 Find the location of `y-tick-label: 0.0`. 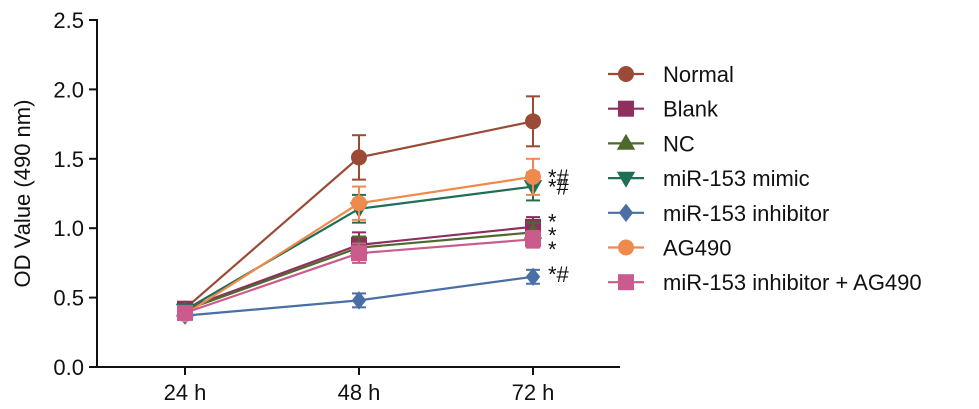

y-tick-label: 0.0 is located at coordinates (68, 367).